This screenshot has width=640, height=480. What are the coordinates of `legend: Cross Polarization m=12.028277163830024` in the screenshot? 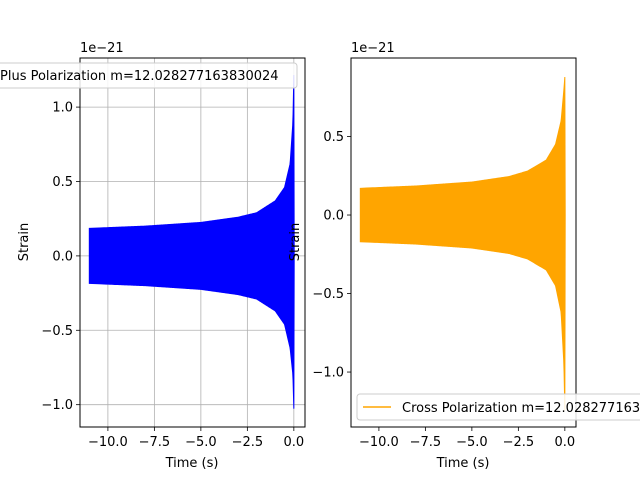 It's located at (498, 407).